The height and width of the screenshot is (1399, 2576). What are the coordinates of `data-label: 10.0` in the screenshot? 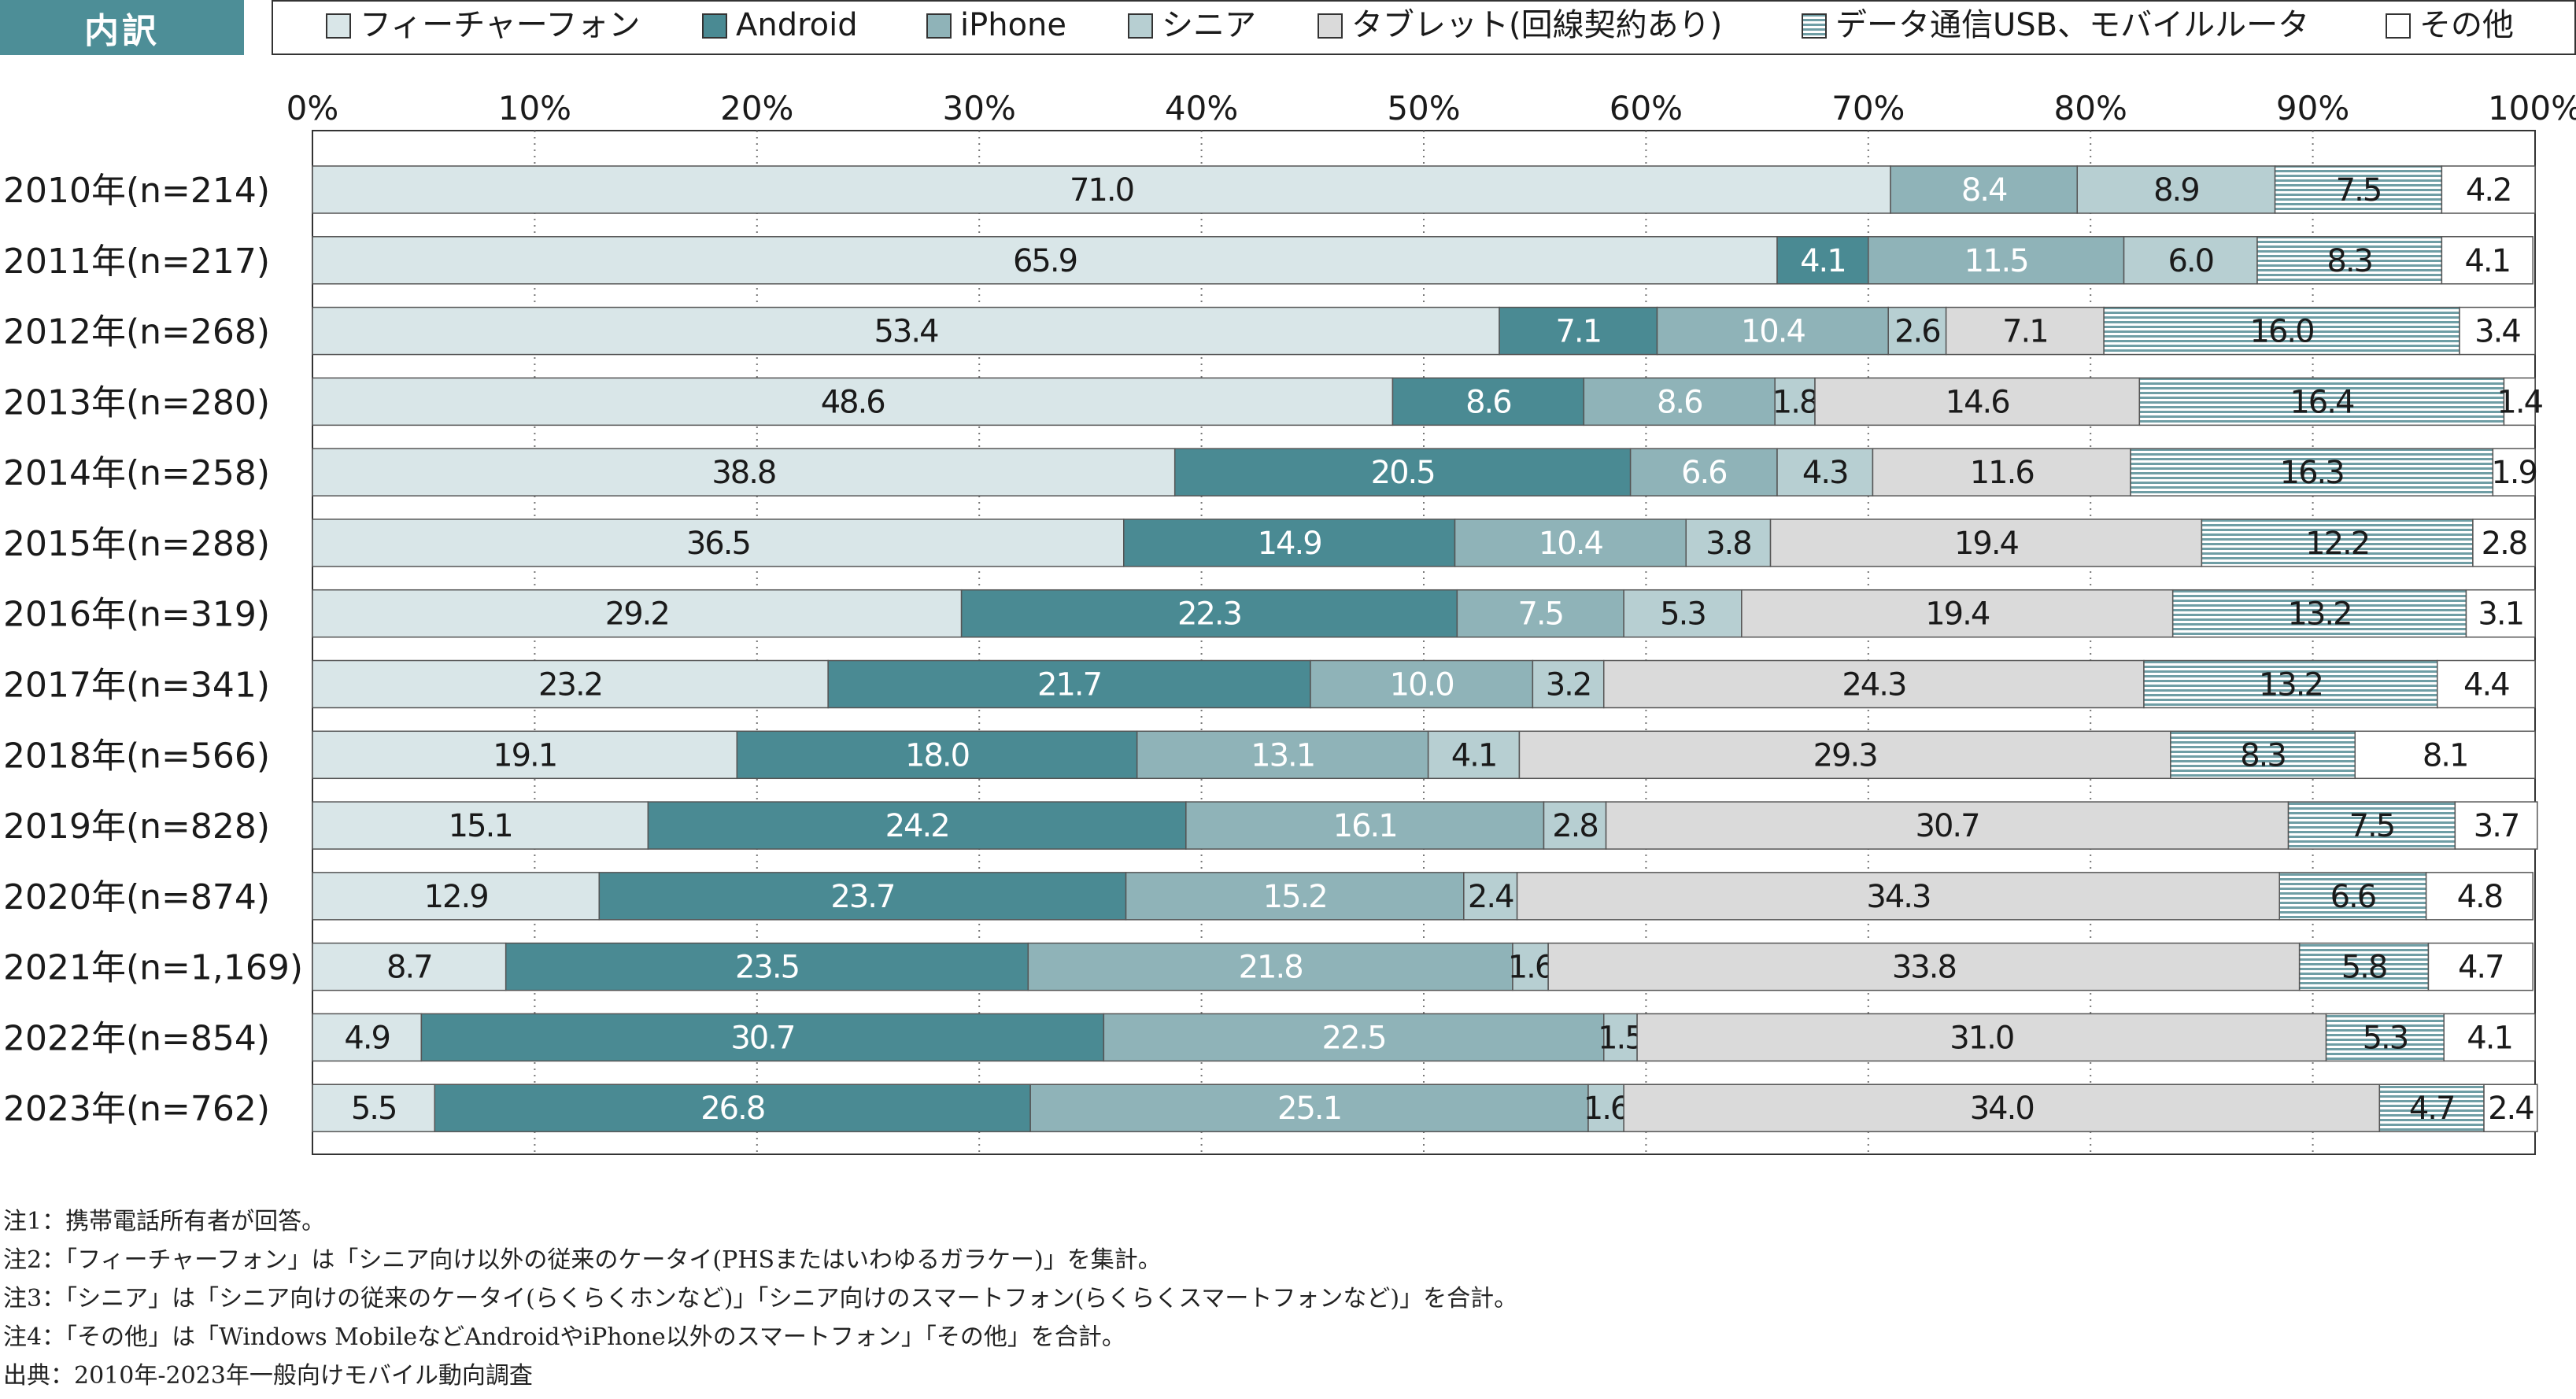 It's located at (1422, 685).